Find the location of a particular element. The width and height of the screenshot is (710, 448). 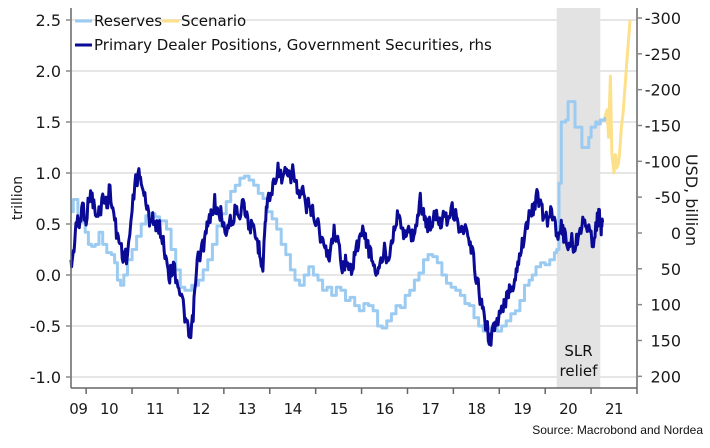

y-left-tick-label: 2.0 is located at coordinates (48, 71).